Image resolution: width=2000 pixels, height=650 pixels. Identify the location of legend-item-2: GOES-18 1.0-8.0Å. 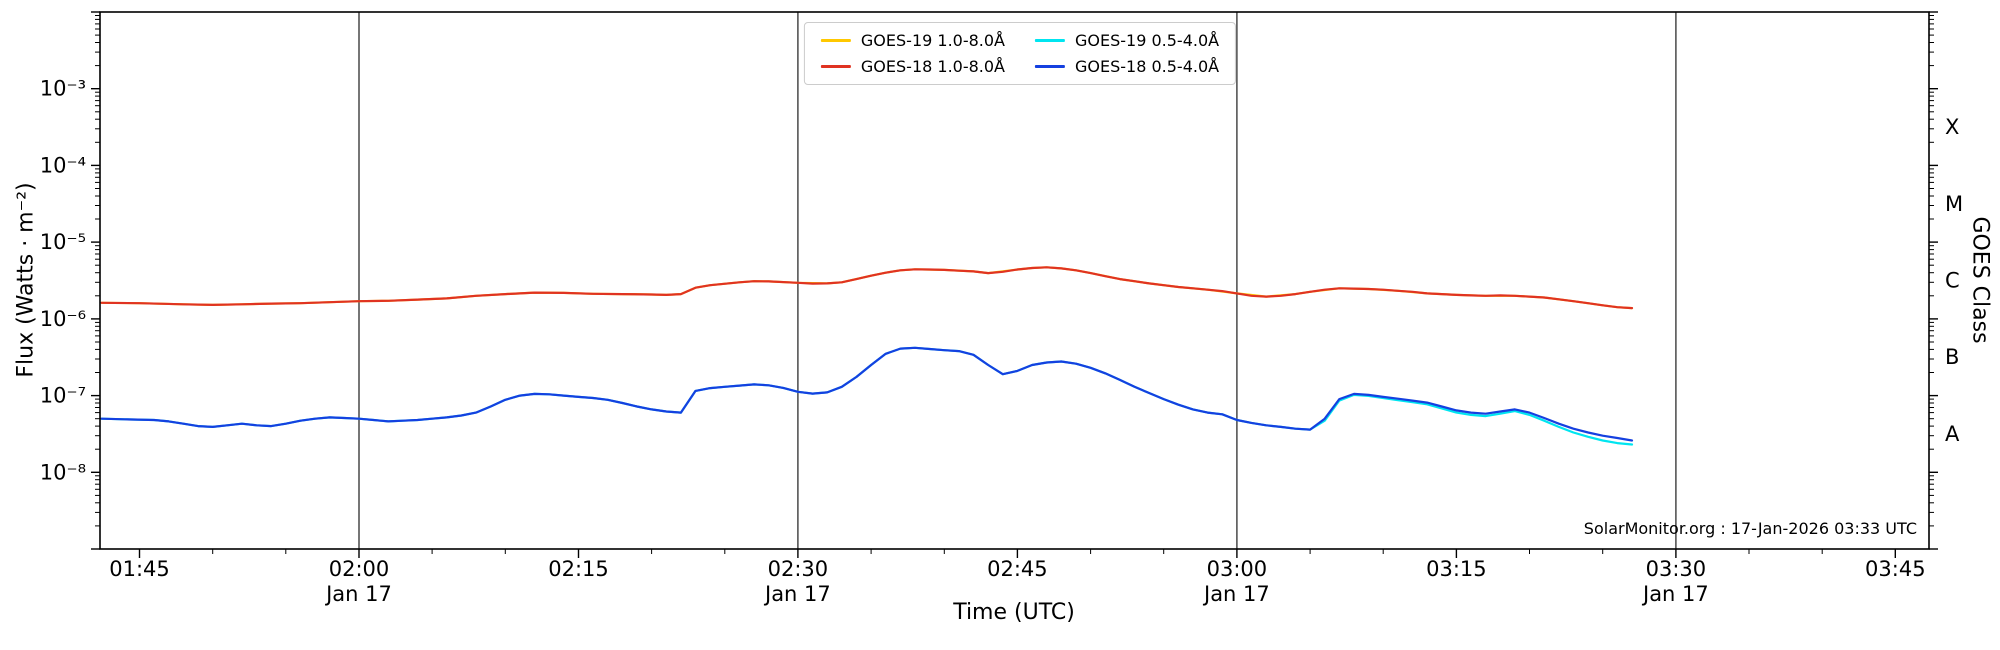
(912, 66).